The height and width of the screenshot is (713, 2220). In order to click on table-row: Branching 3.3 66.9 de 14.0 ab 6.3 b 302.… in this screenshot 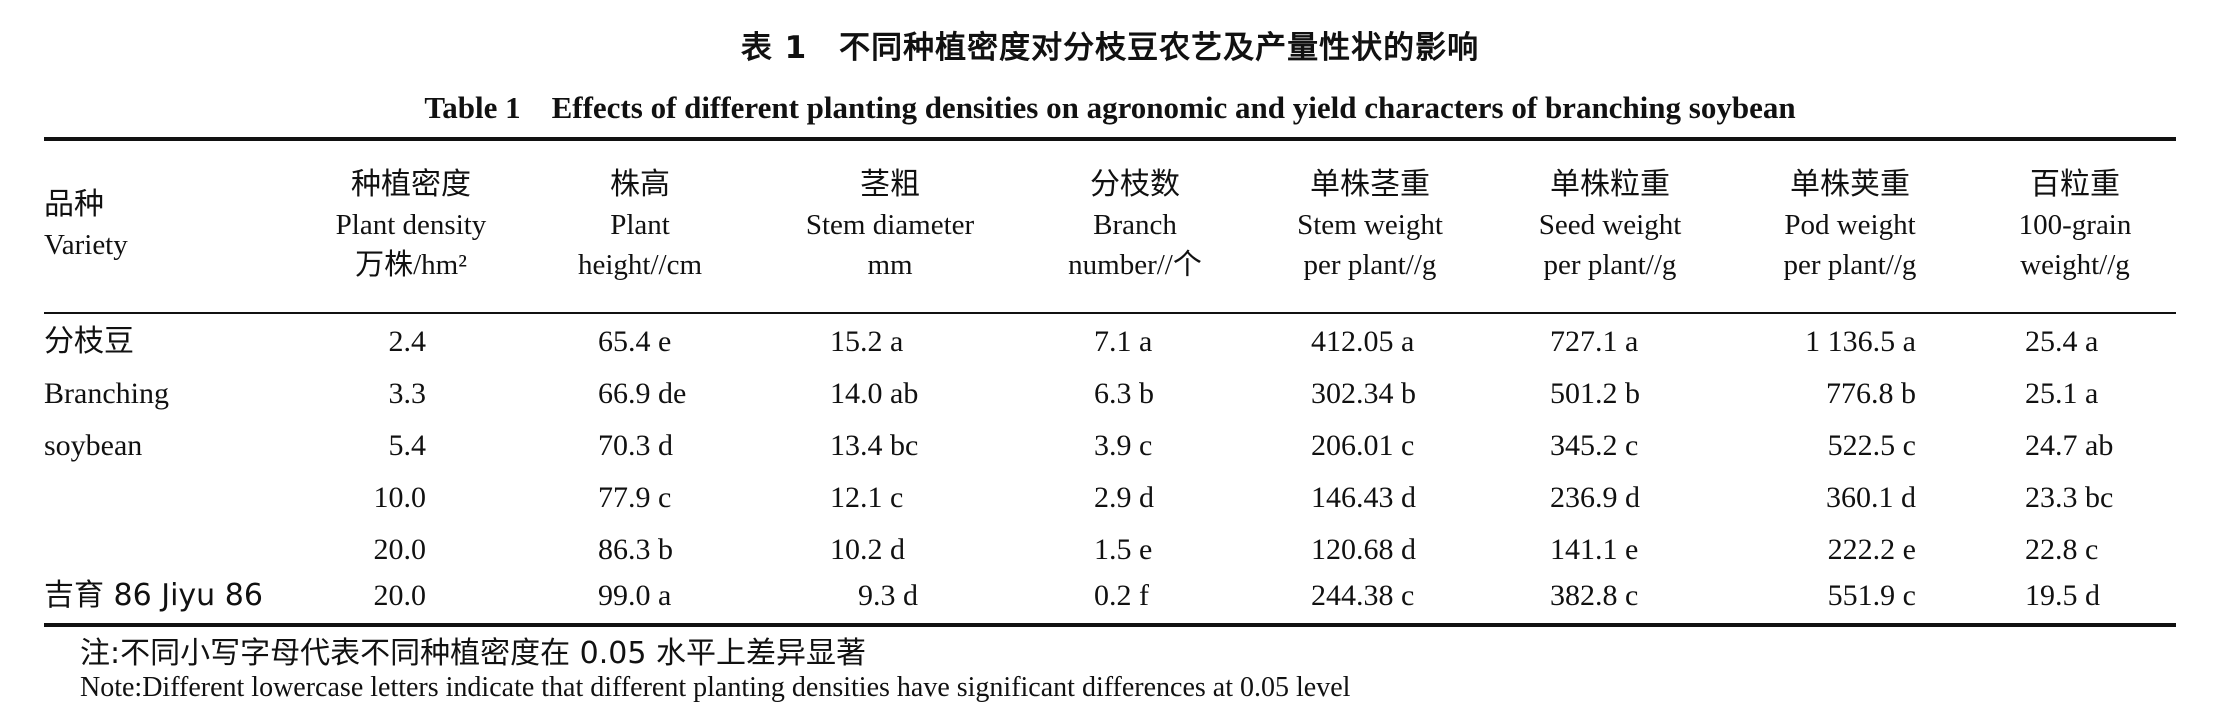, I will do `click(1110, 394)`.